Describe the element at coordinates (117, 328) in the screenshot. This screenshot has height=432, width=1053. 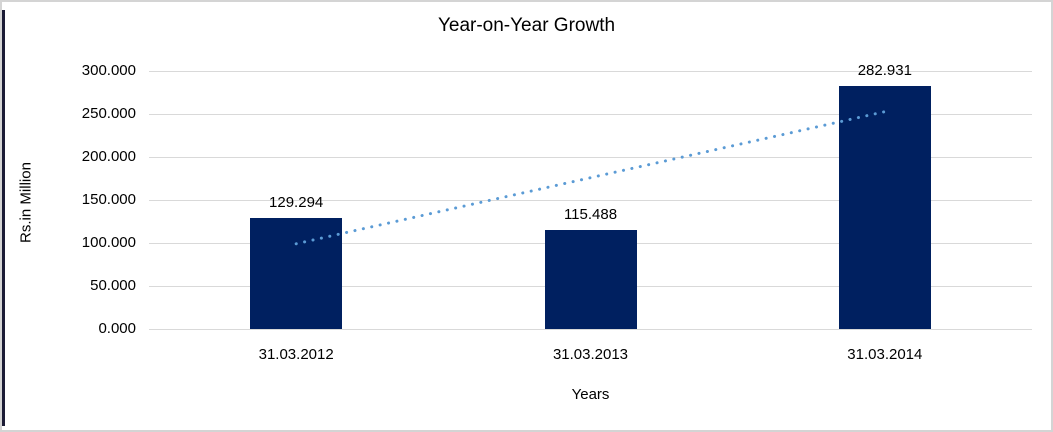
I see `y-axis-tick-label: 0.000` at that location.